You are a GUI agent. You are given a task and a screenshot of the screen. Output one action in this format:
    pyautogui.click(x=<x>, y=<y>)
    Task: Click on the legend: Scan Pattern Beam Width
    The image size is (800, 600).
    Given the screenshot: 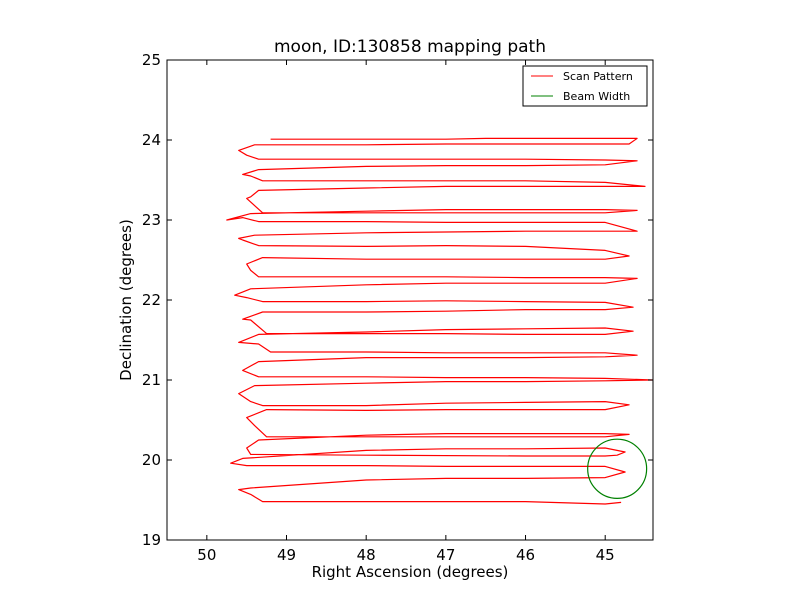 What is the action you would take?
    pyautogui.click(x=585, y=86)
    